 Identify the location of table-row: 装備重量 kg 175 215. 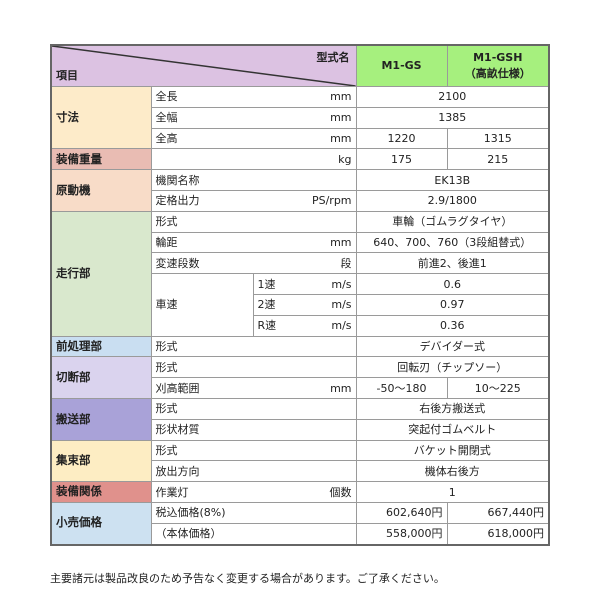
(300, 159).